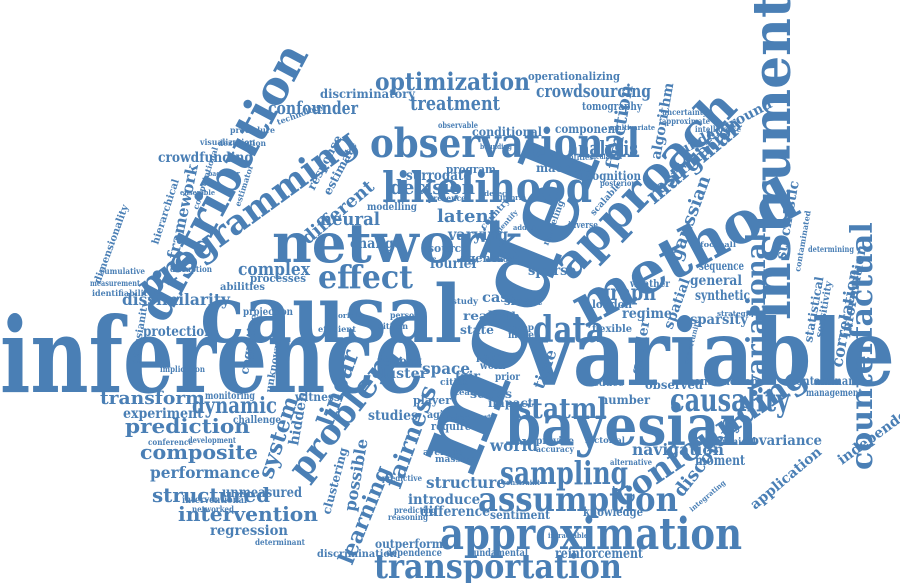 This screenshot has height=583, width=900. What do you see at coordinates (337, 329) in the screenshot?
I see `word-efficient: efficient` at bounding box center [337, 329].